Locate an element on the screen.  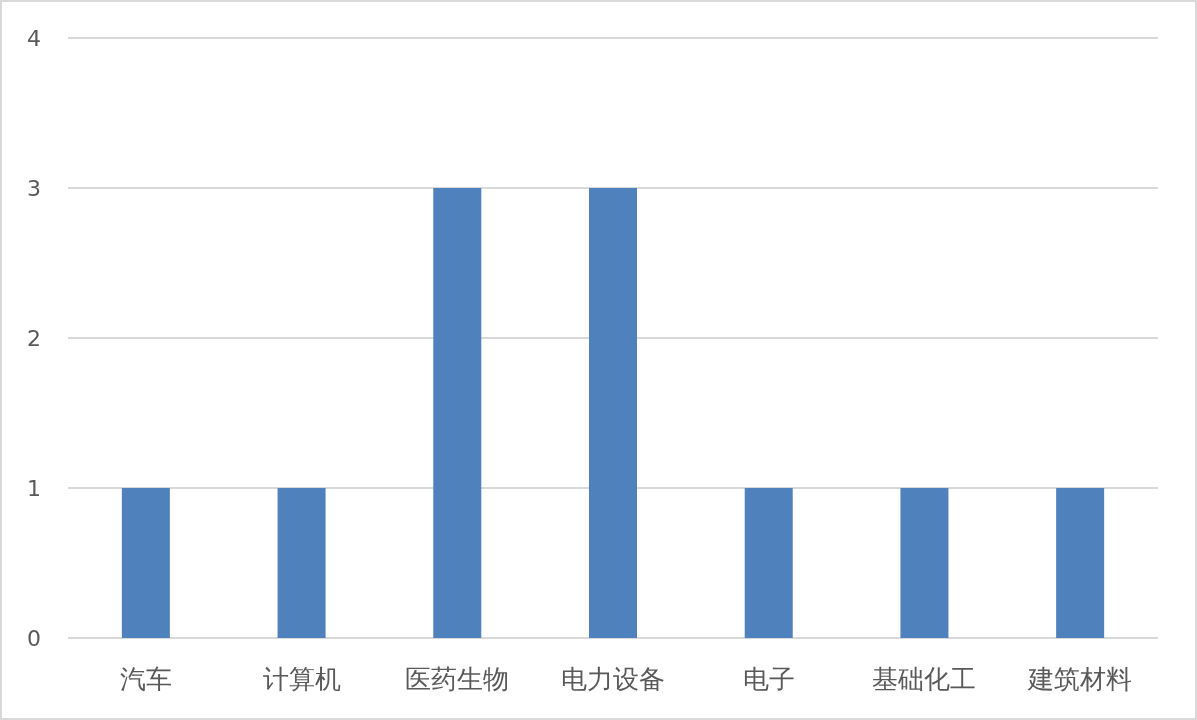
x-tick-label: 建筑材料 is located at coordinates (1080, 679).